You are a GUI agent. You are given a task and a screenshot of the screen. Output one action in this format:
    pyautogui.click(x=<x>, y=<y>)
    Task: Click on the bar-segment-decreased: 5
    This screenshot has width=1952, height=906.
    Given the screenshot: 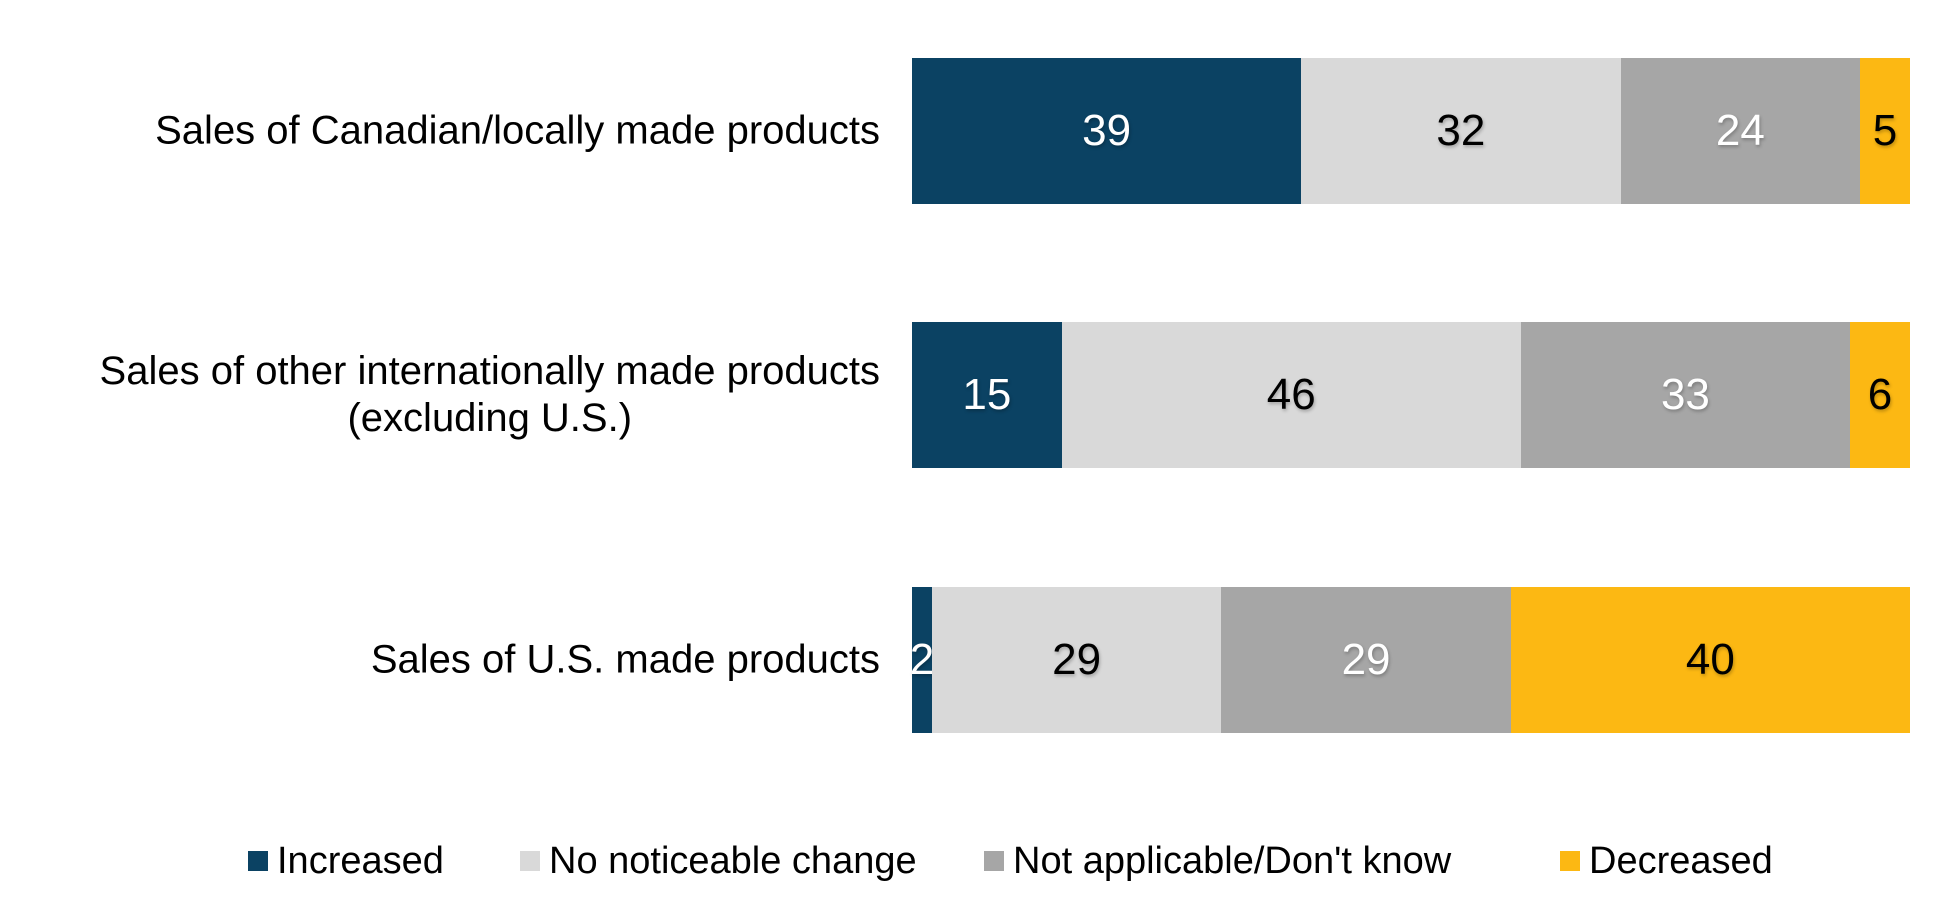 What is the action you would take?
    pyautogui.click(x=1885, y=131)
    